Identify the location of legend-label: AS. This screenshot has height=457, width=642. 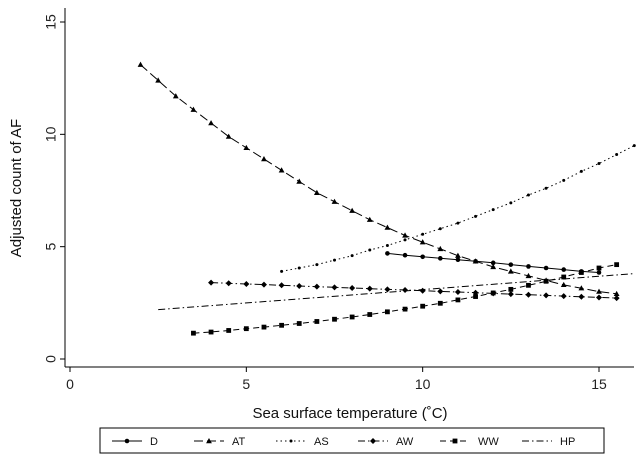
(321, 442).